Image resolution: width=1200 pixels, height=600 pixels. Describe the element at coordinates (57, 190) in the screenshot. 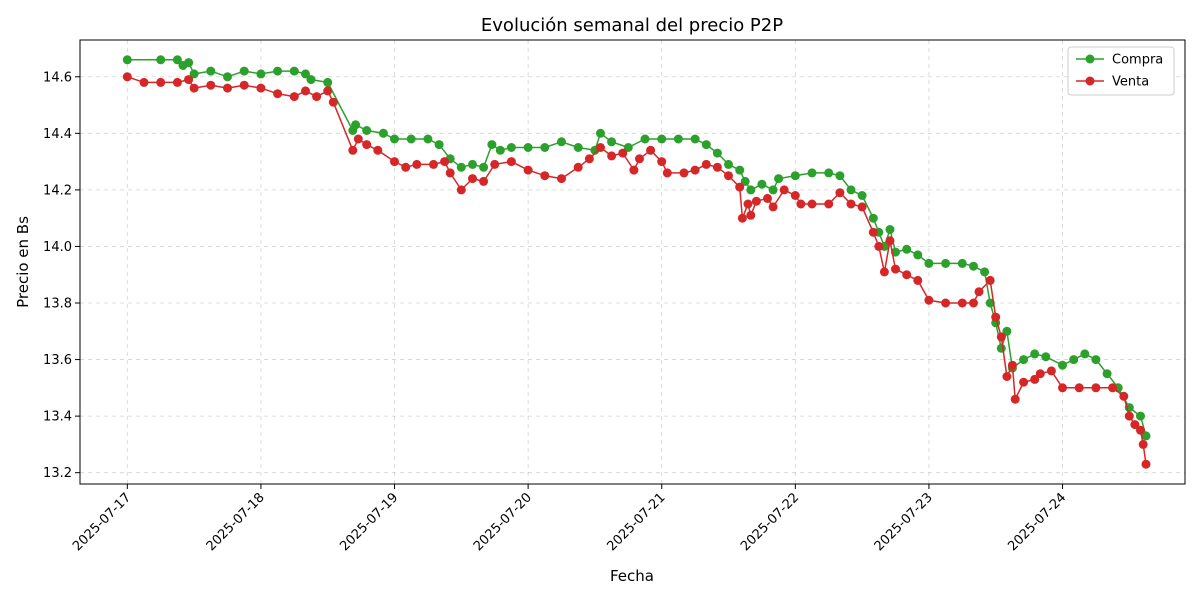

I see `y-tick-label: 14.2` at that location.